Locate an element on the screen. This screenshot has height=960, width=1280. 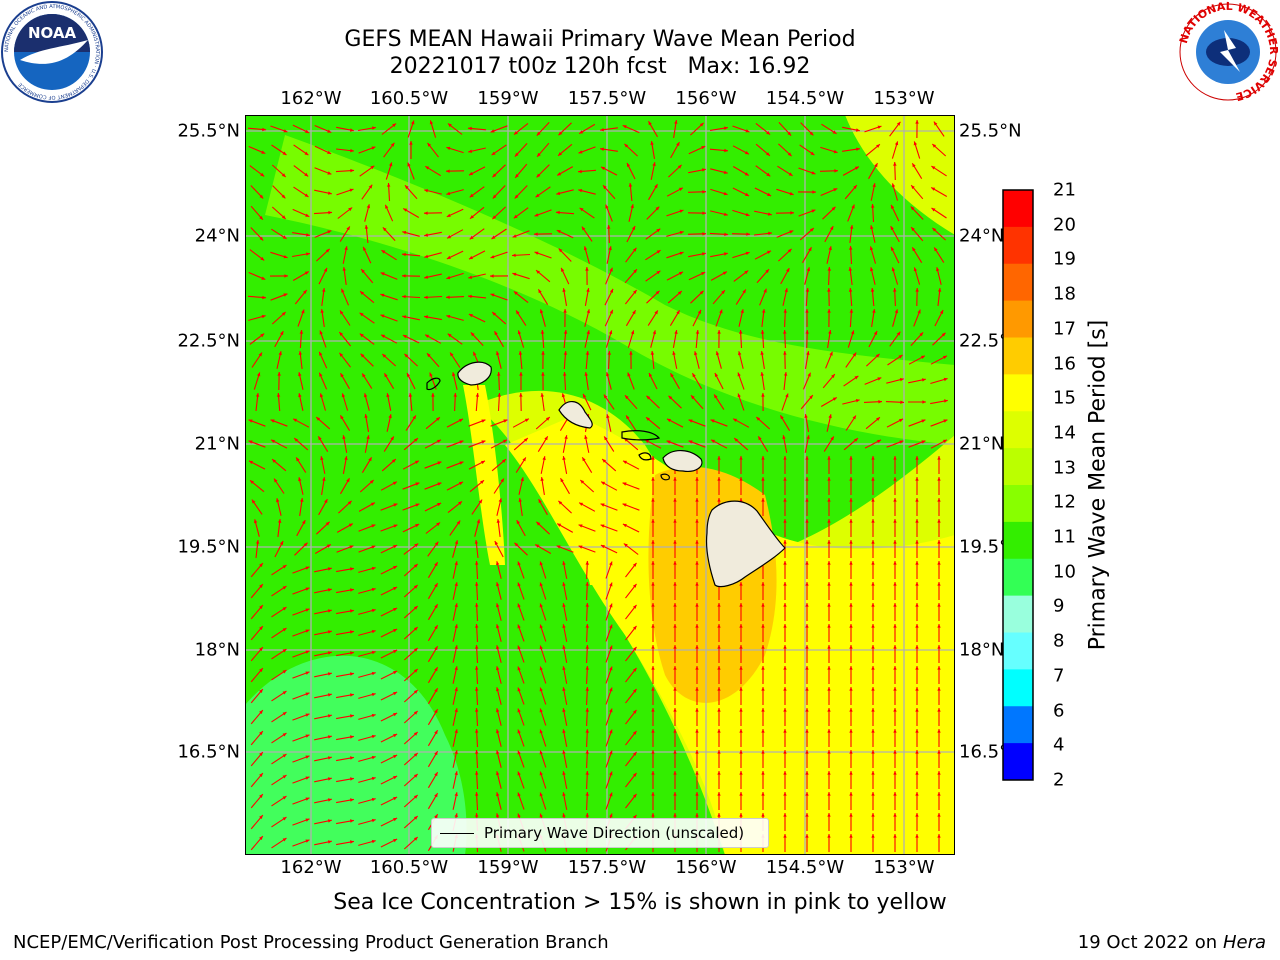
lat-label-left: 16.5°N is located at coordinates (208, 752).